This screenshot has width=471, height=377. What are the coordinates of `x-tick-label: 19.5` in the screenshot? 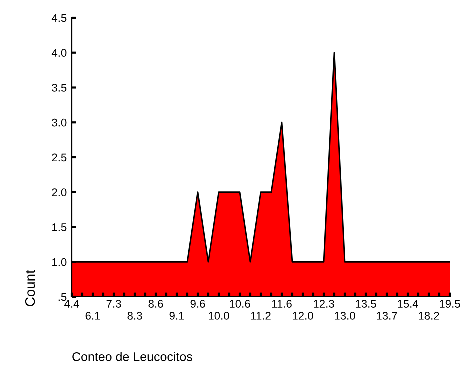 It's located at (450, 304).